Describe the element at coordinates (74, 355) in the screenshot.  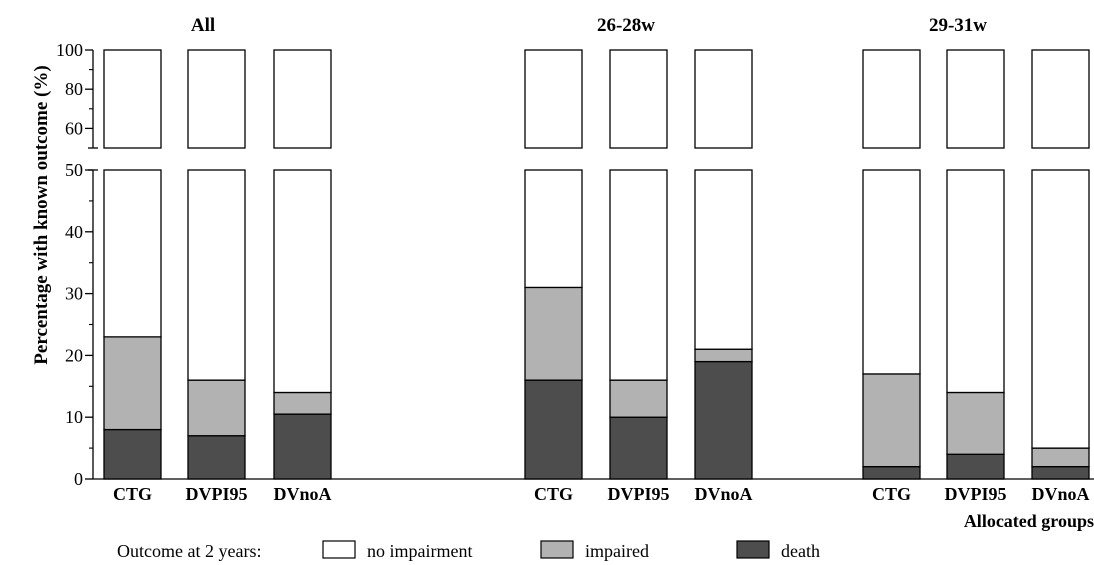
I see `y-tick-label: 20` at that location.